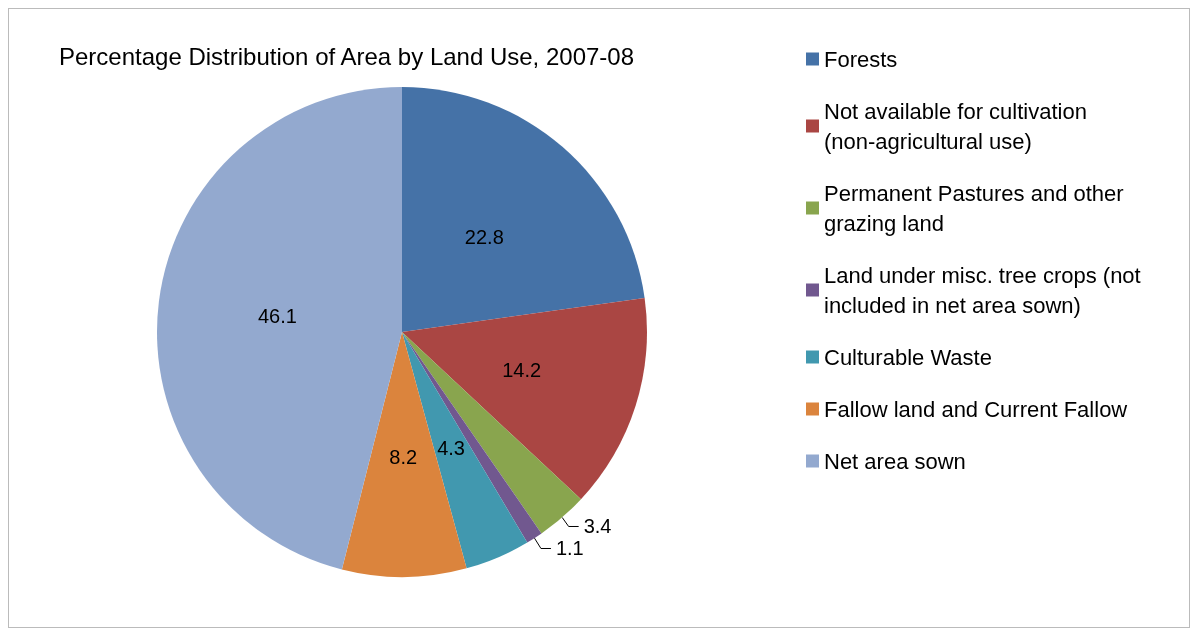 This screenshot has width=1197, height=634. Describe the element at coordinates (403, 457) in the screenshot. I see `data-label: 8.2` at that location.